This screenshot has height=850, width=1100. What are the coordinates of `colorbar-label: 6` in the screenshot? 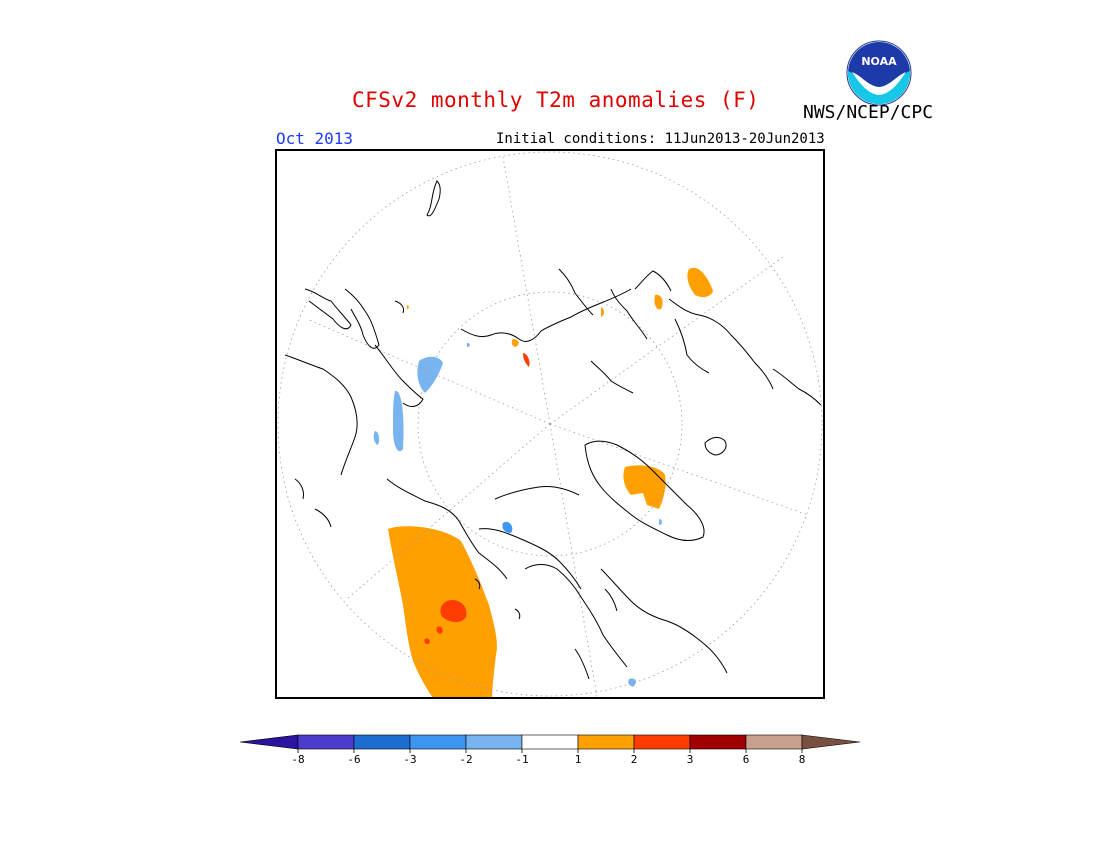 It's located at (746, 759).